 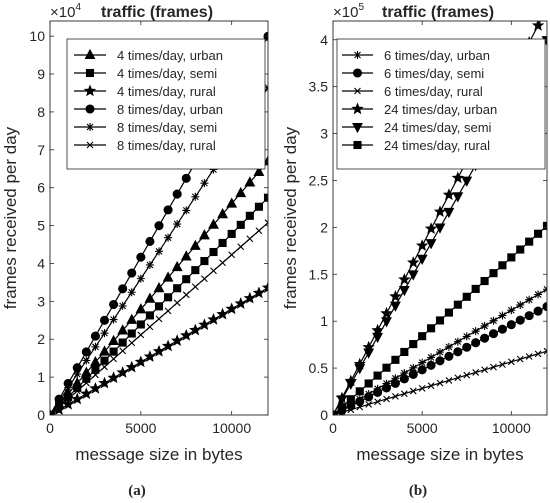 What do you see at coordinates (41, 74) in the screenshot?
I see `y-tick-label: 9` at bounding box center [41, 74].